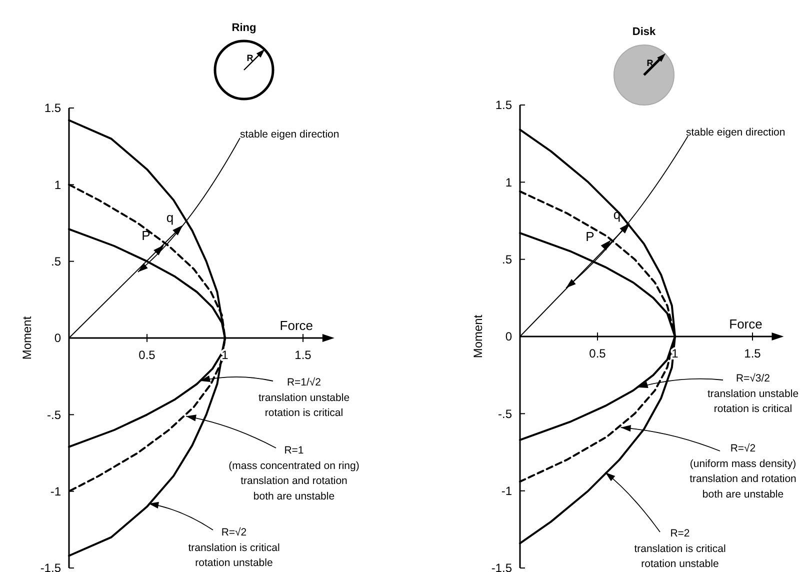 Image resolution: width=801 pixels, height=572 pixels. I want to click on annotation: R=√2 (uniform mass density) translation and rotation both are unstable, so click(743, 471).